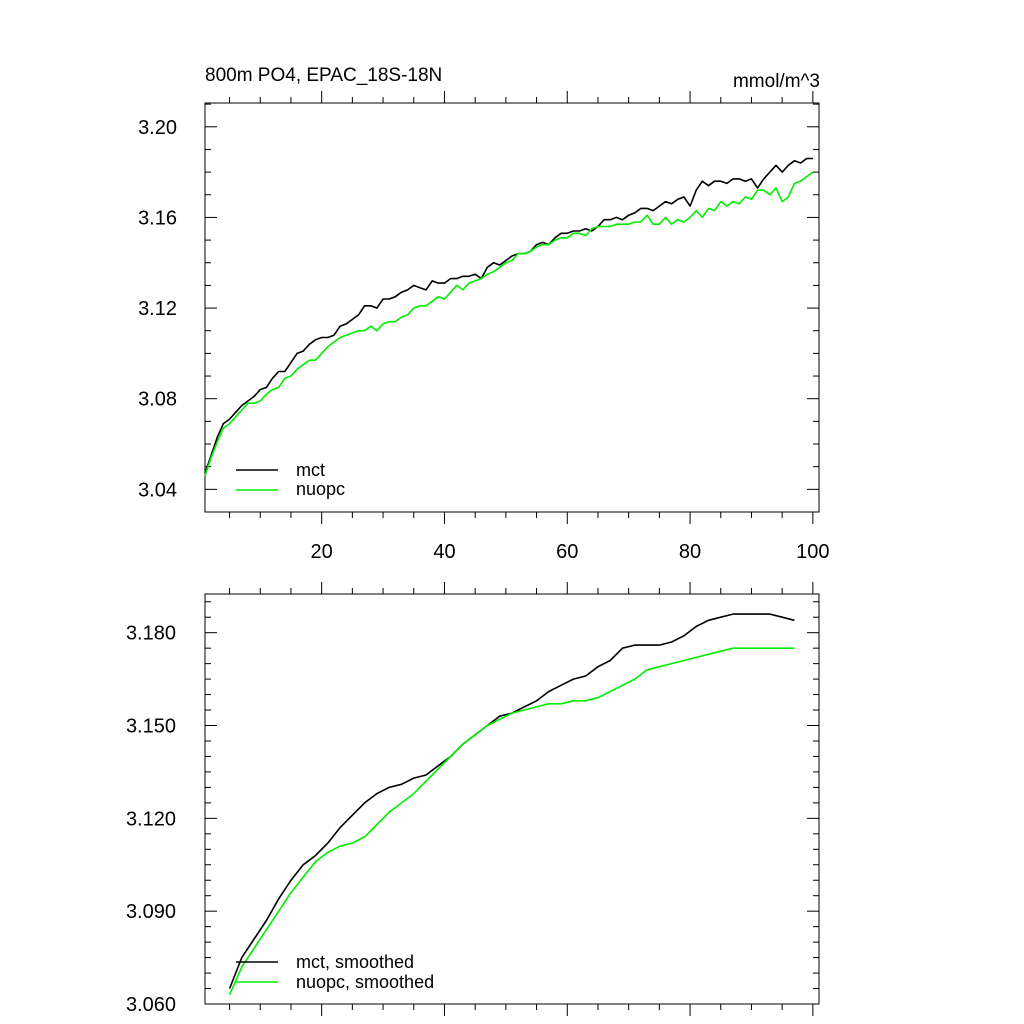 This screenshot has height=1024, width=1024. What do you see at coordinates (355, 962) in the screenshot?
I see `legend-label-mct-smoothed: mct, smoothed` at bounding box center [355, 962].